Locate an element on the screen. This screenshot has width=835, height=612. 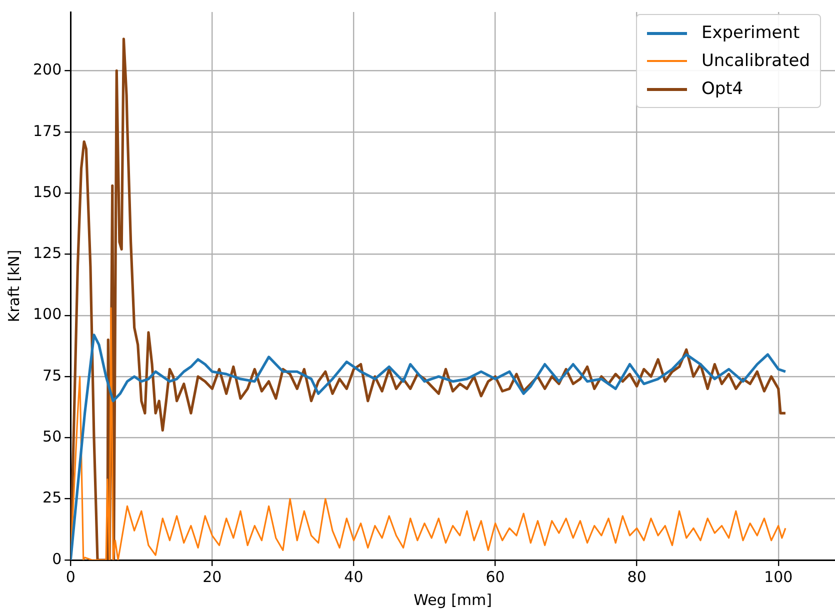
y-tick-label: 75 is located at coordinates (52, 375).